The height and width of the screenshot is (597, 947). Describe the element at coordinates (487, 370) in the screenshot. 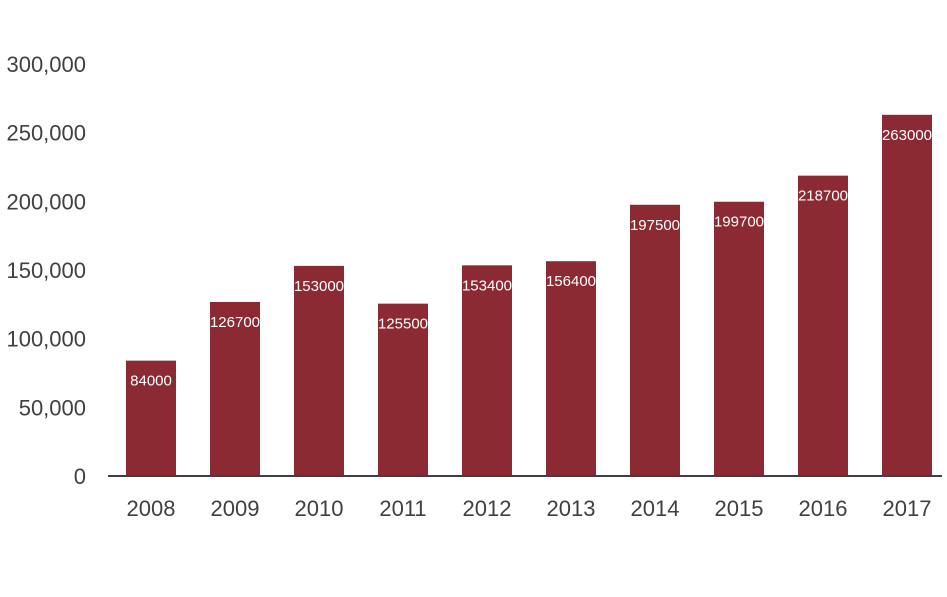

I see `bar-2012` at that location.